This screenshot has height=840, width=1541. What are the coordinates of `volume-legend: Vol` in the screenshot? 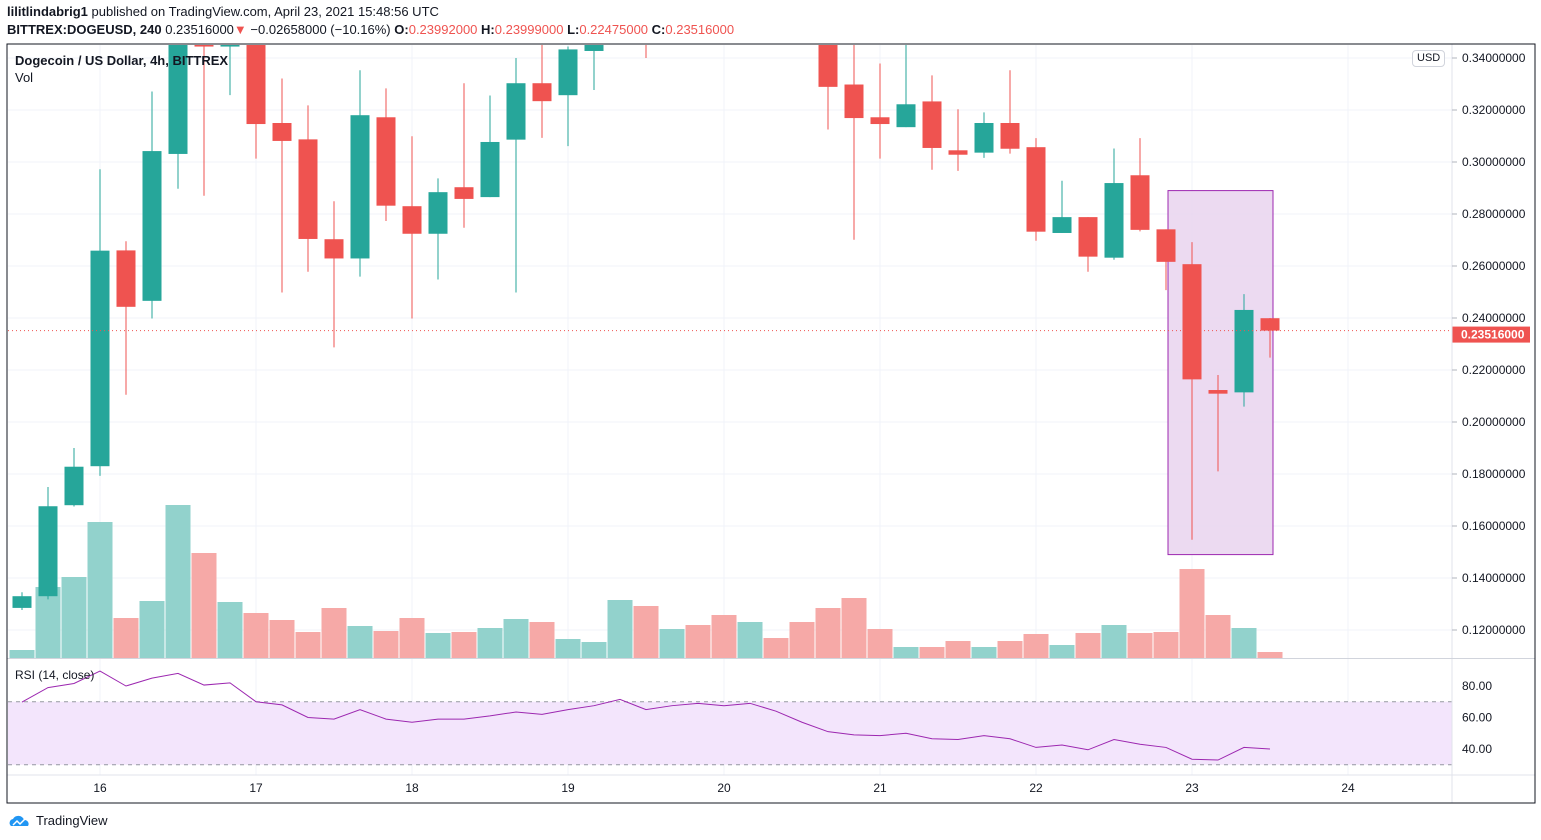 It's located at (24, 77).